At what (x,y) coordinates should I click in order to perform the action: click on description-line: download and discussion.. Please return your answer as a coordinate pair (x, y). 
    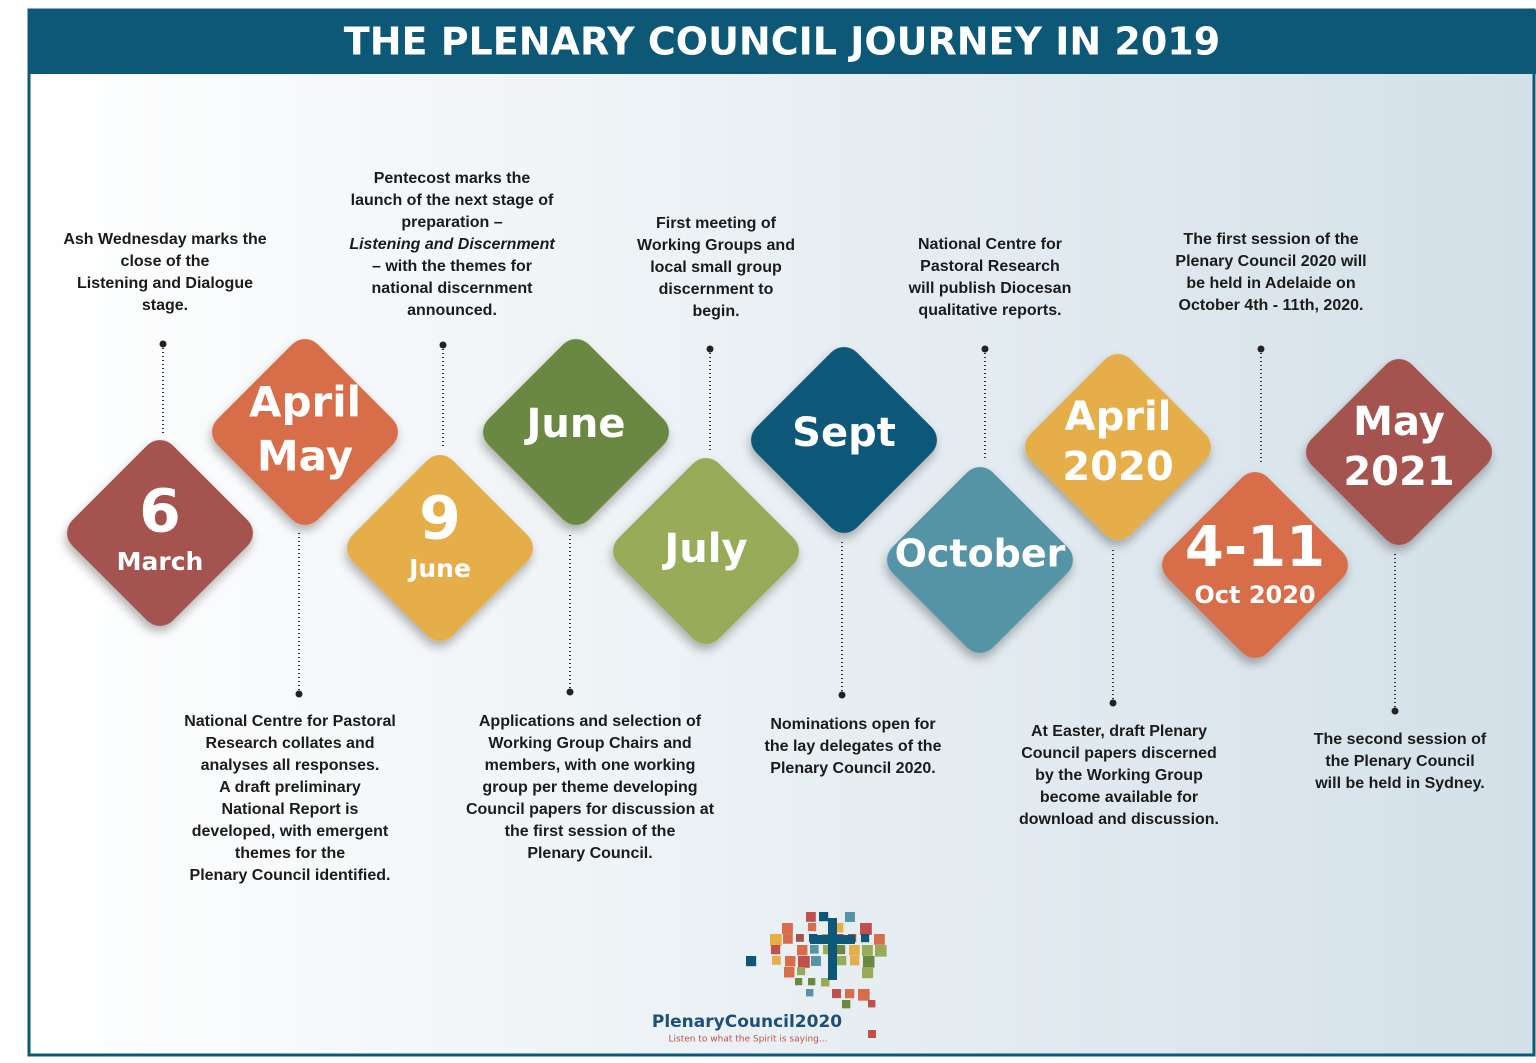
    Looking at the image, I should click on (1119, 819).